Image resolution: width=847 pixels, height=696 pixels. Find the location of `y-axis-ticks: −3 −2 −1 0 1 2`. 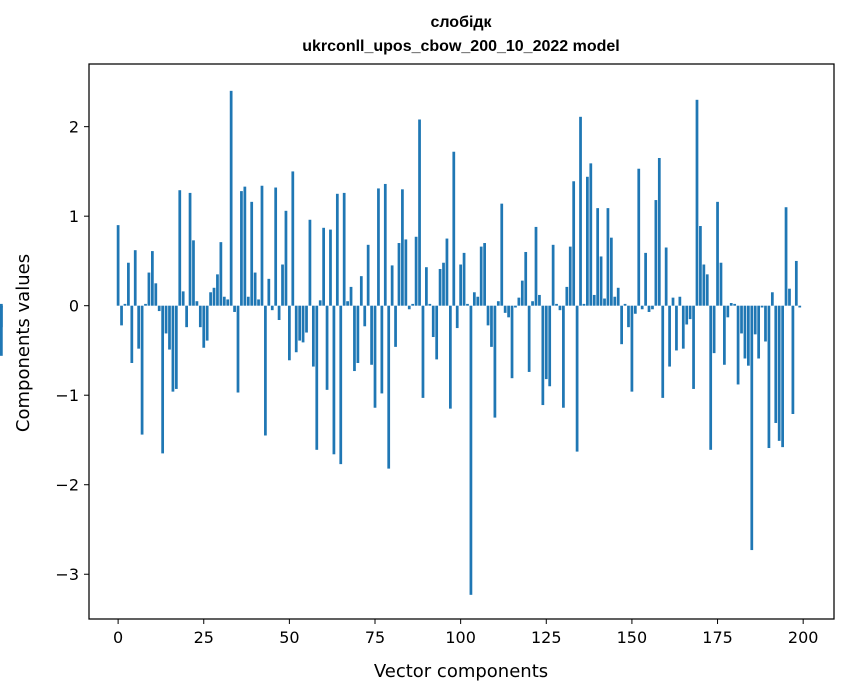

y-axis-ticks: −3 −2 −1 0 1 2 is located at coordinates (72, 351).